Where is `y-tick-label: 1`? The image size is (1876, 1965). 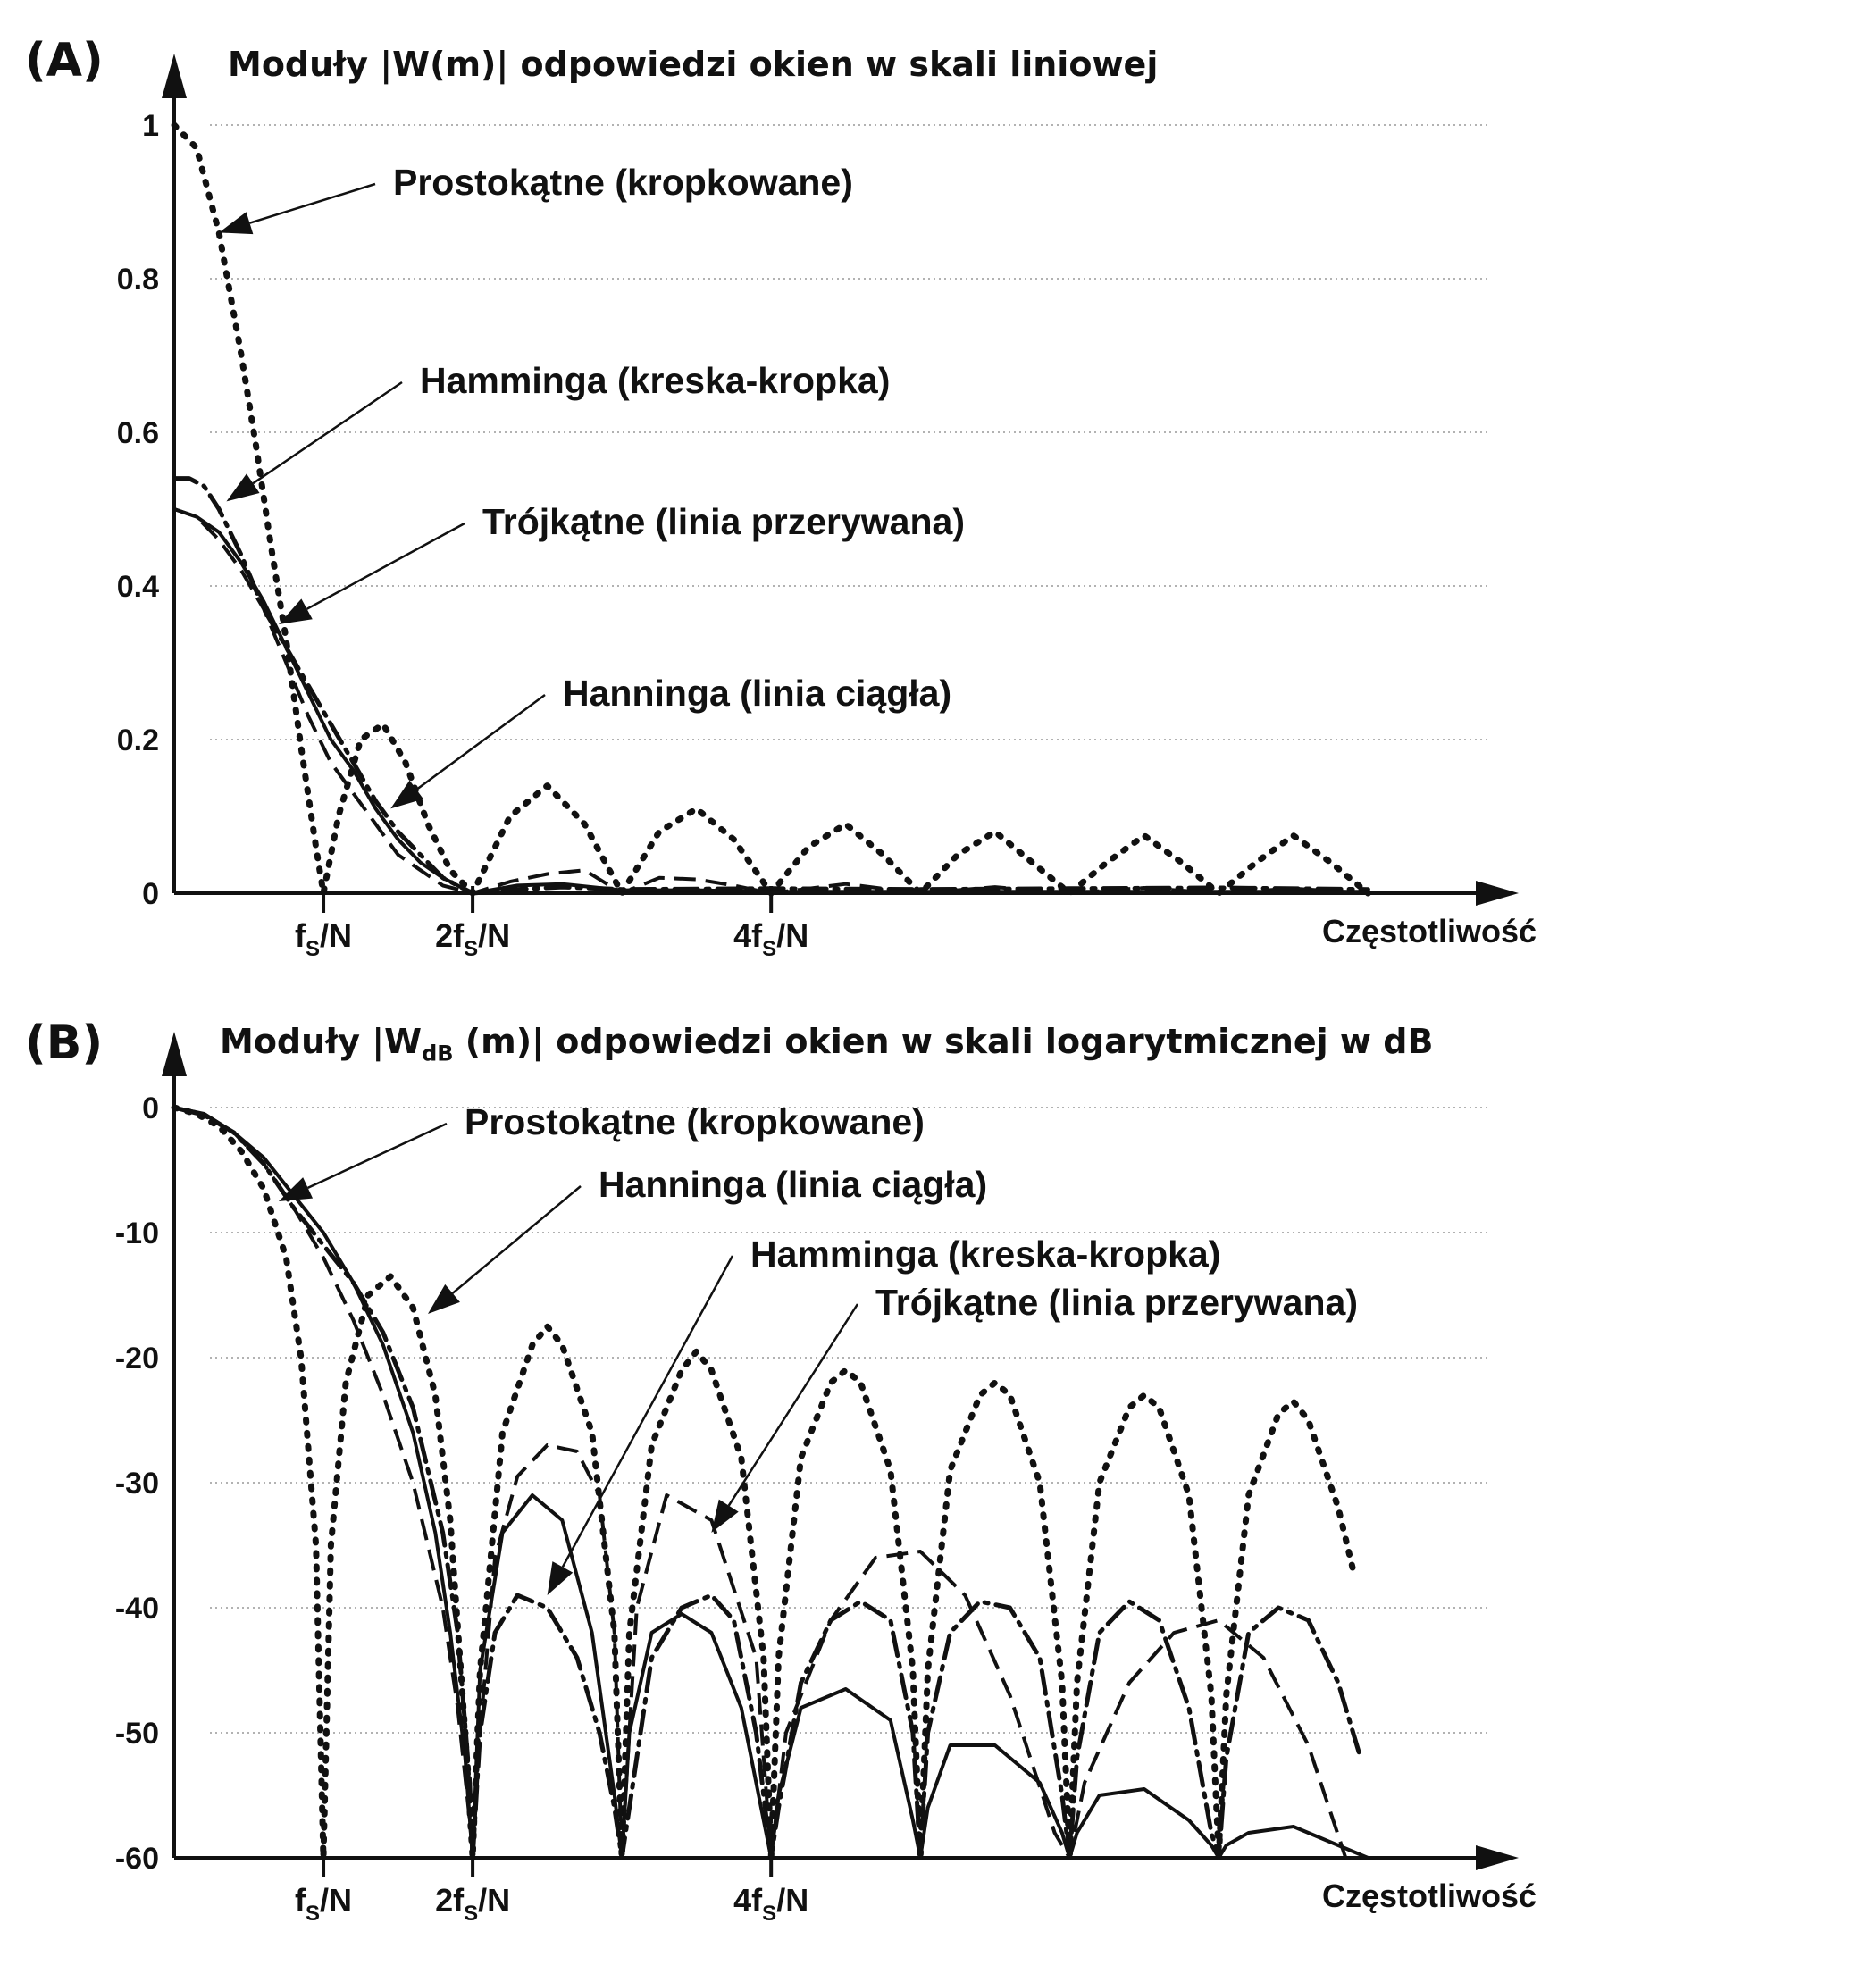
y-tick-label: 1 is located at coordinates (150, 126).